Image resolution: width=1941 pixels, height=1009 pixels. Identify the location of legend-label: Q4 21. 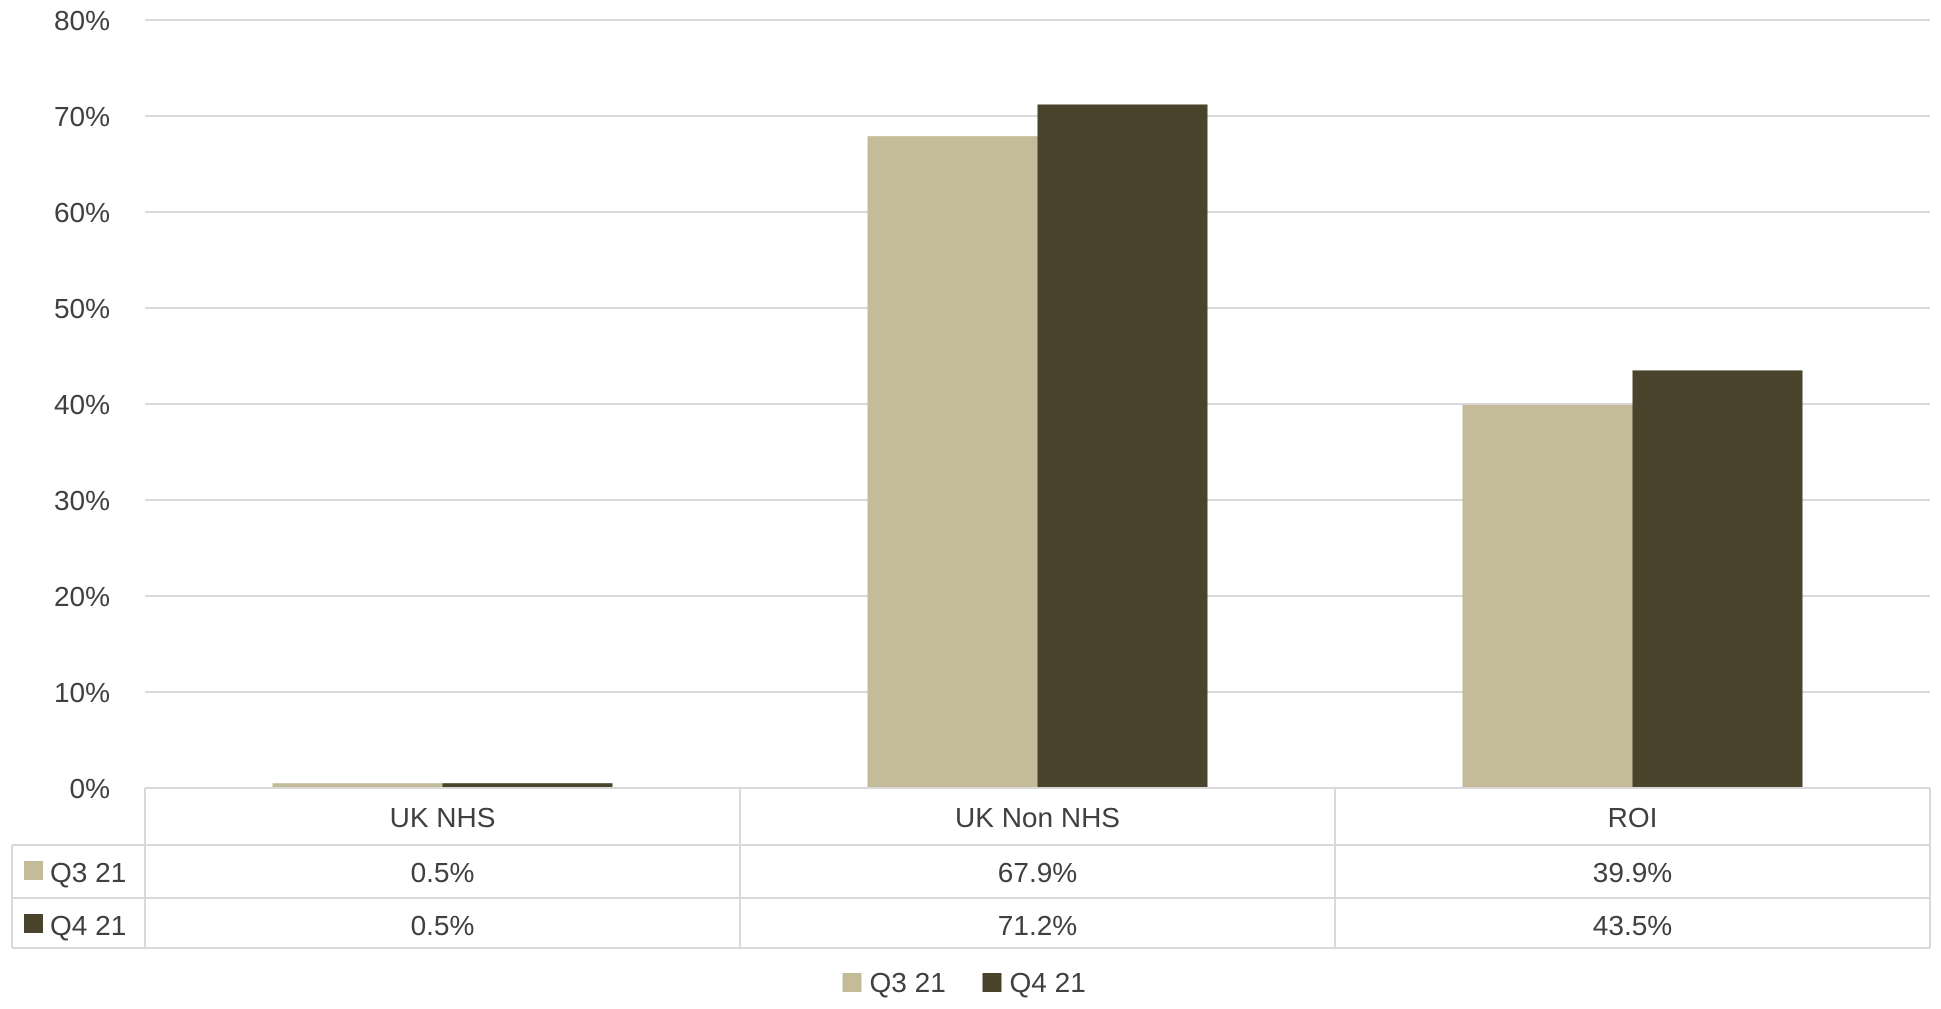
(1048, 982).